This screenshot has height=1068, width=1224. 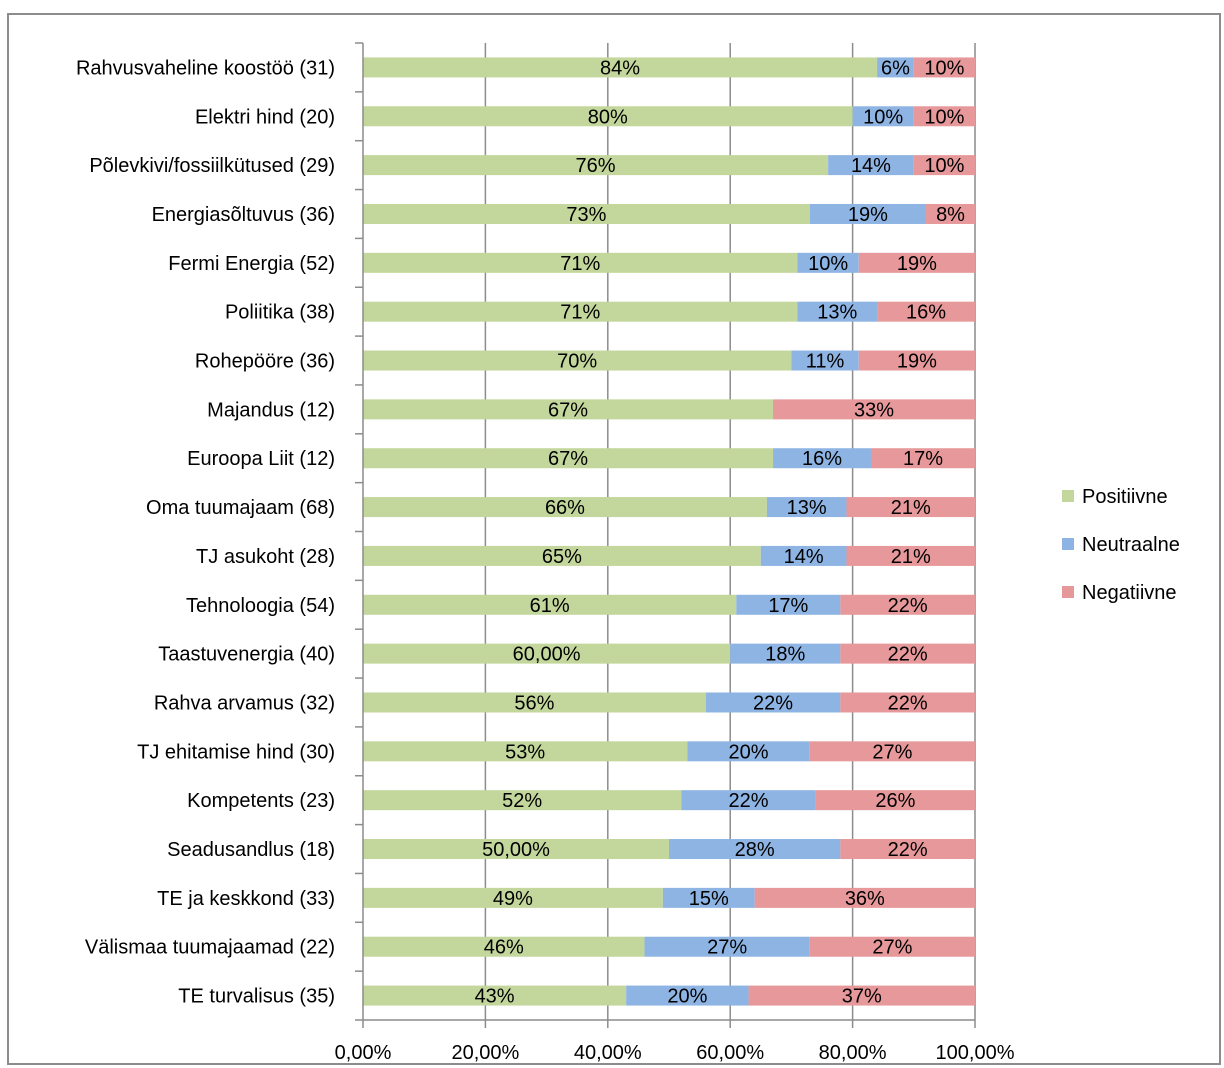 I want to click on data-label: 26%, so click(x=895, y=801).